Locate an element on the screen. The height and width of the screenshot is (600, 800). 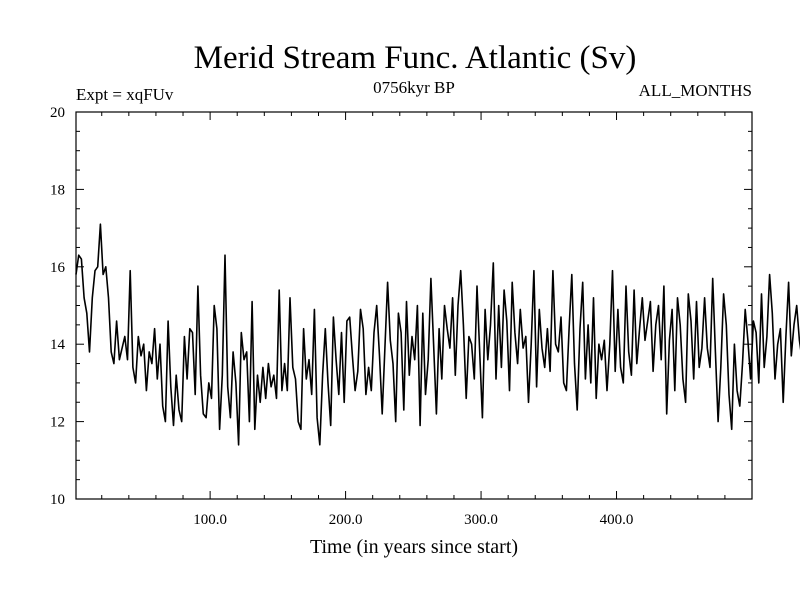
y-tick-label: 12 is located at coordinates (57, 423).